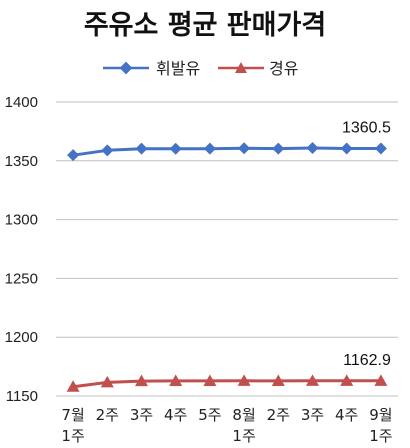 This screenshot has height=448, width=410. What do you see at coordinates (241, 67) in the screenshot?
I see `legend-marker-diesel` at bounding box center [241, 67].